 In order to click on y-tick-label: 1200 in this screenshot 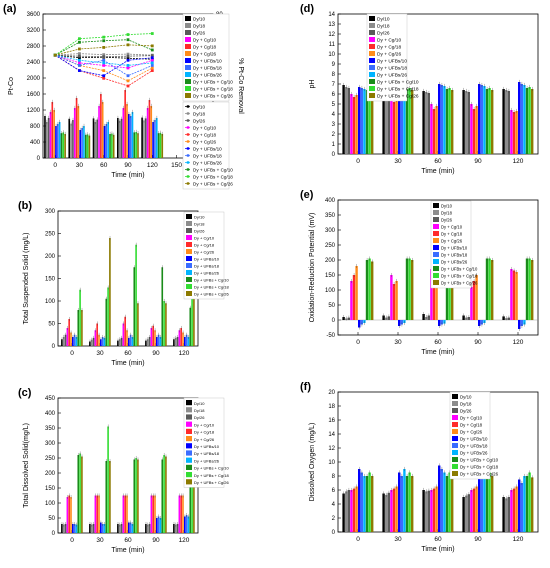, I will do `click(34, 111)`.